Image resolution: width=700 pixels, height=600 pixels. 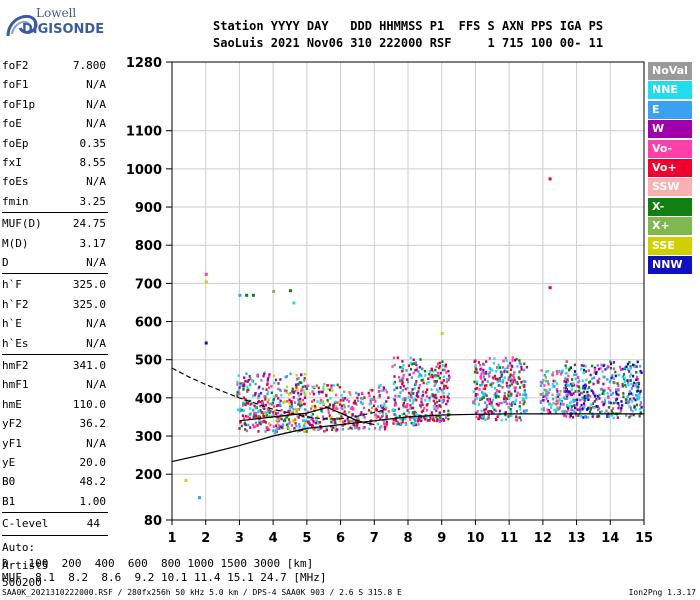 I want to click on param-row: h`F 325.0, so click(x=54, y=284).